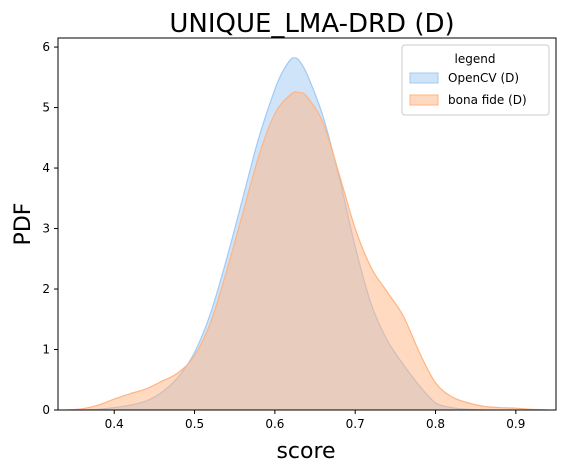 Image resolution: width=564 pixels, height=473 pixels. What do you see at coordinates (46, 289) in the screenshot?
I see `y-tick-label: 2` at bounding box center [46, 289].